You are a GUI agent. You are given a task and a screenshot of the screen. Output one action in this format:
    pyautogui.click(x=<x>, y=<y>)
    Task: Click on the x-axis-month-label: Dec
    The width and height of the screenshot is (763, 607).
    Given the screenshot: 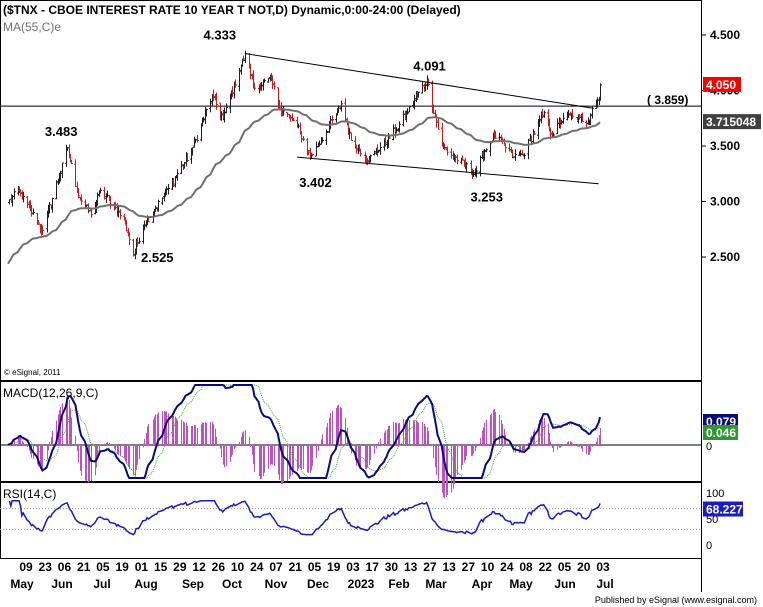 What is the action you would take?
    pyautogui.click(x=318, y=584)
    